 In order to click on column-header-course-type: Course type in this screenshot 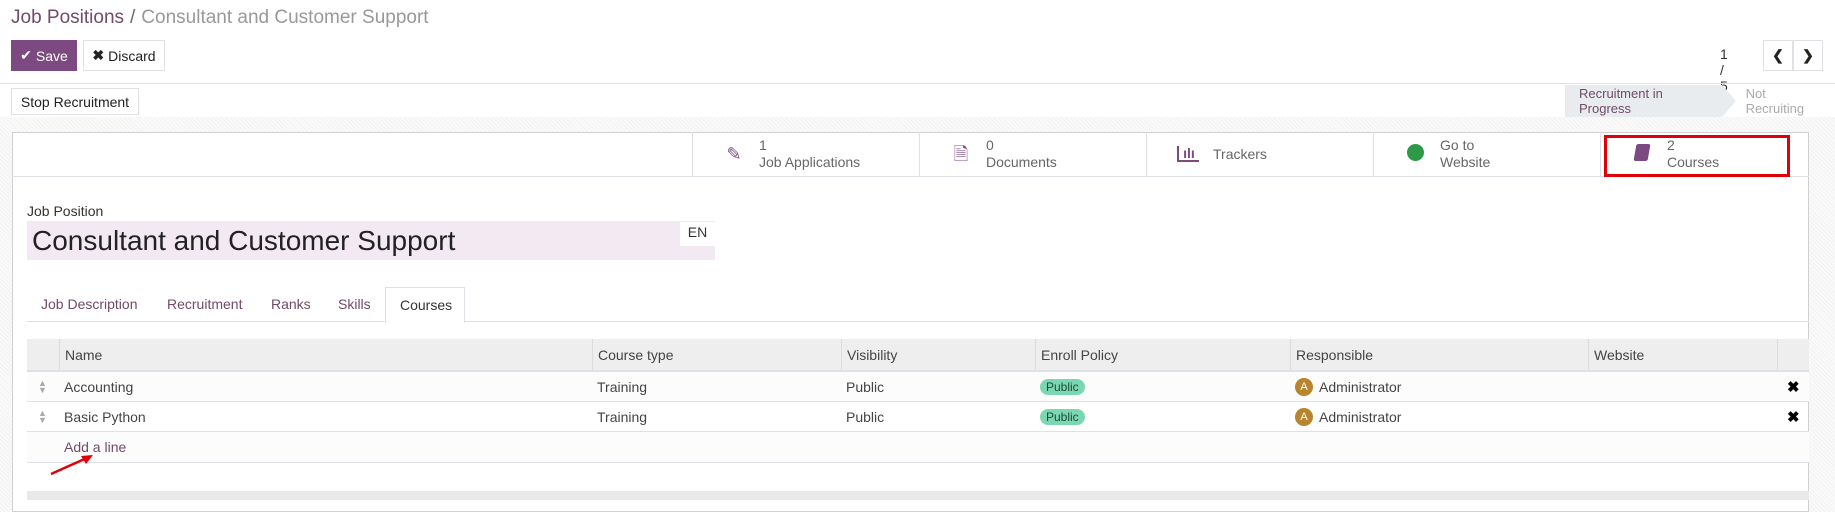, I will do `click(632, 354)`.